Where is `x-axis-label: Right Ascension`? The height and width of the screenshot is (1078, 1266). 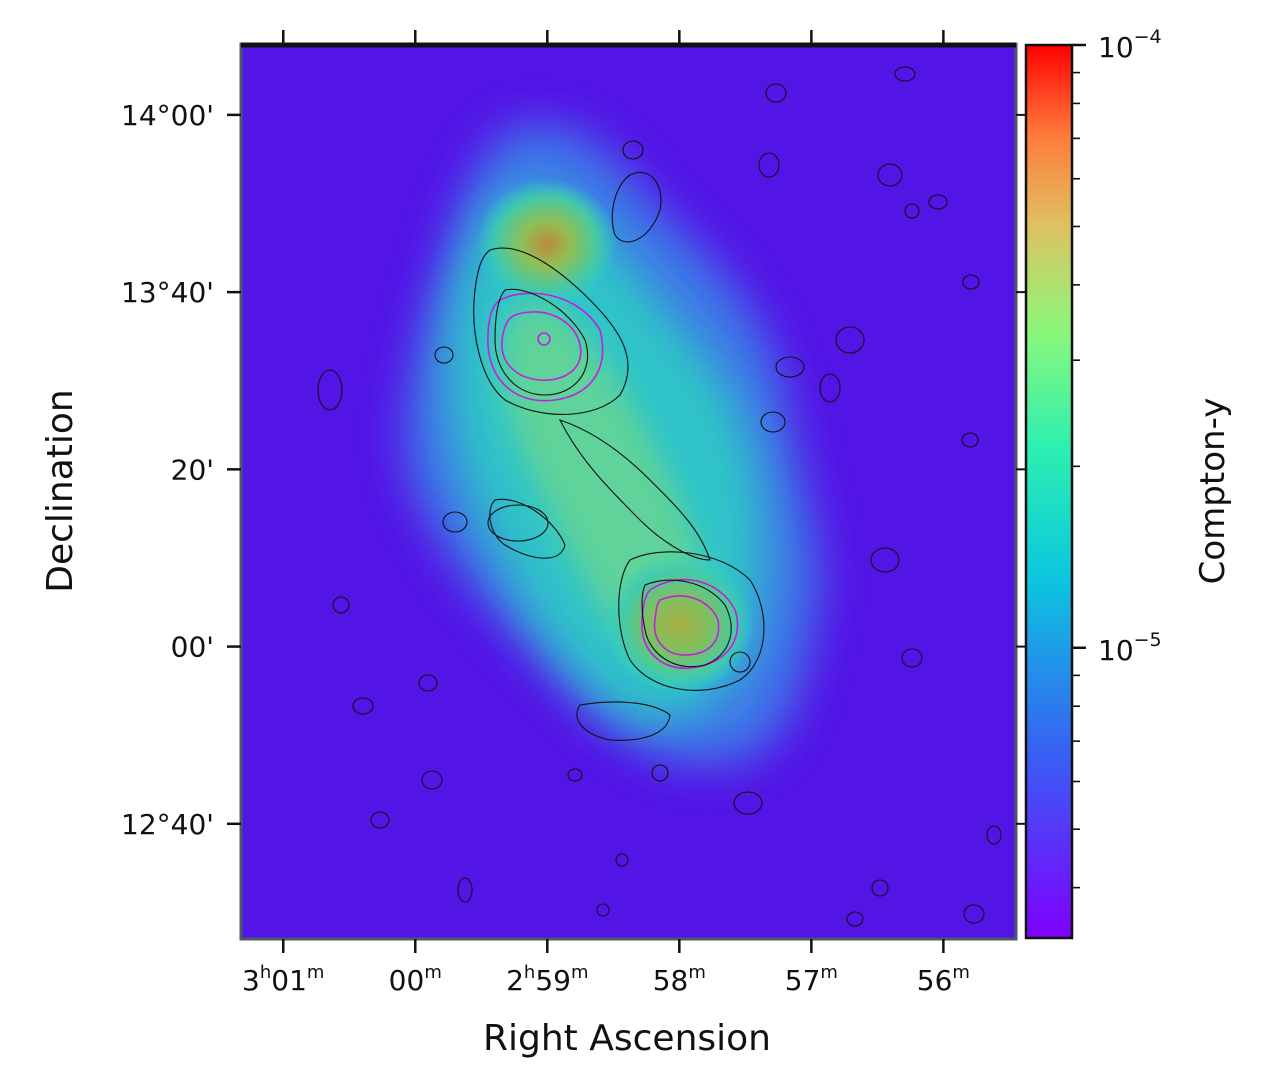 x-axis-label: Right Ascension is located at coordinates (627, 1038).